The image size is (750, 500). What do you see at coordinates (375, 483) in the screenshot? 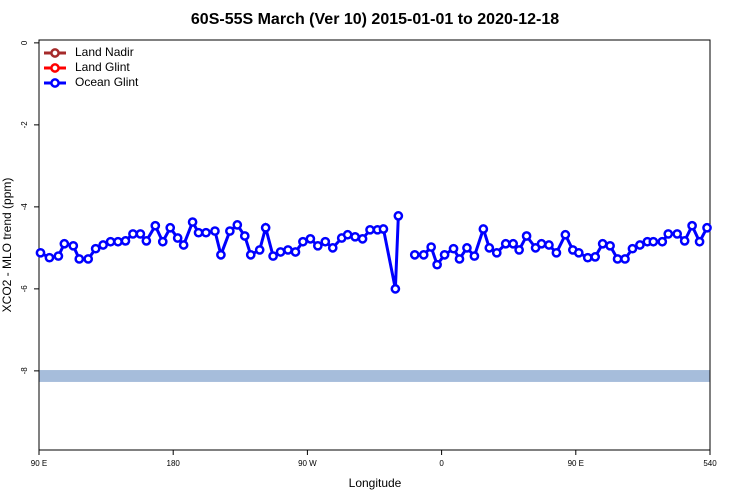
I see `x-axis-label: Longitude` at bounding box center [375, 483].